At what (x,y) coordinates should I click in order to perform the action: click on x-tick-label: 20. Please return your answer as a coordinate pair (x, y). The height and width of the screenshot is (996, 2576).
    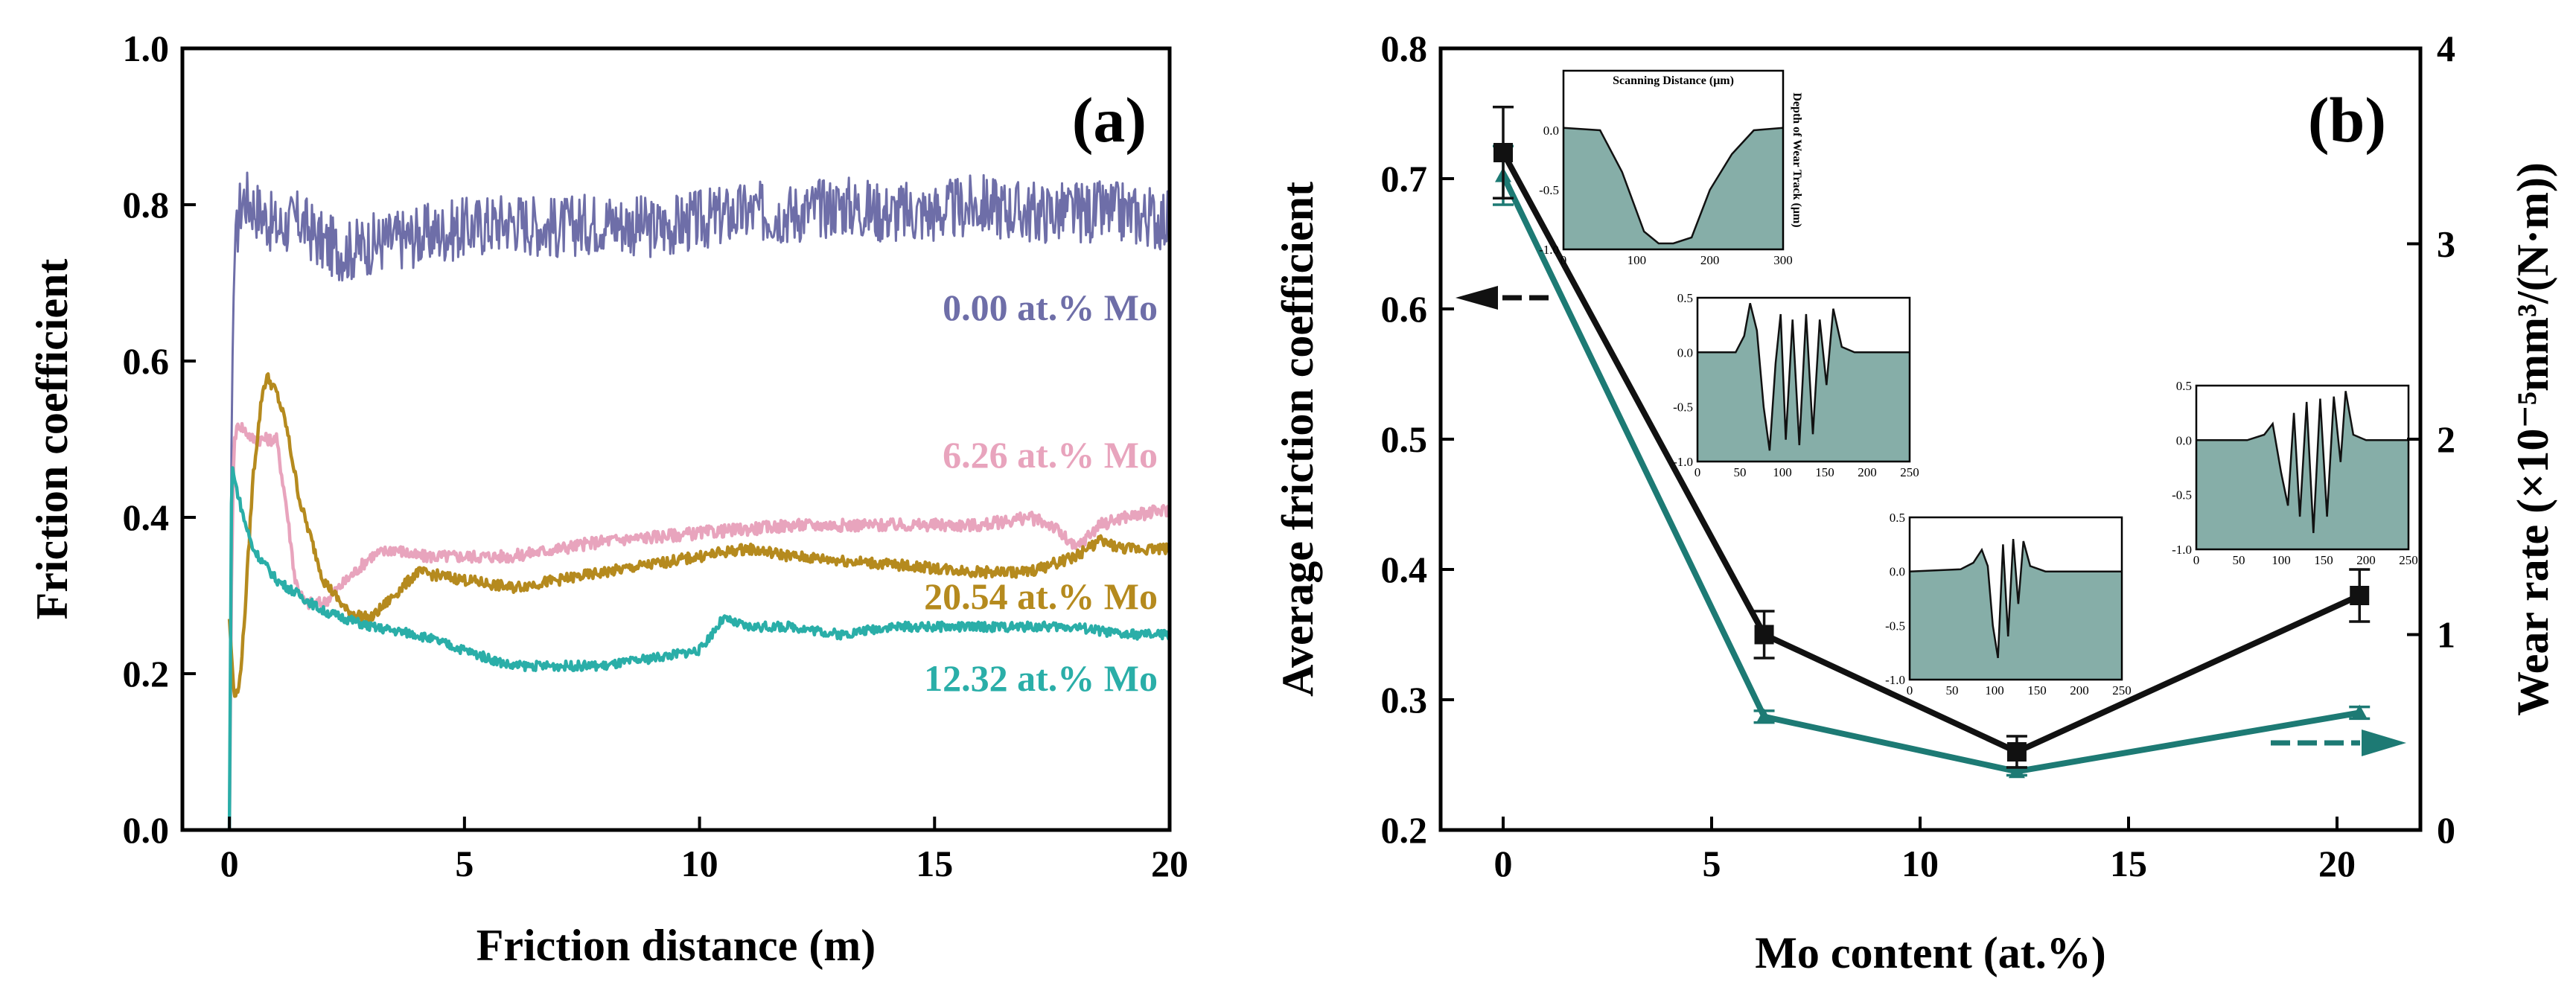
    Looking at the image, I should click on (1169, 864).